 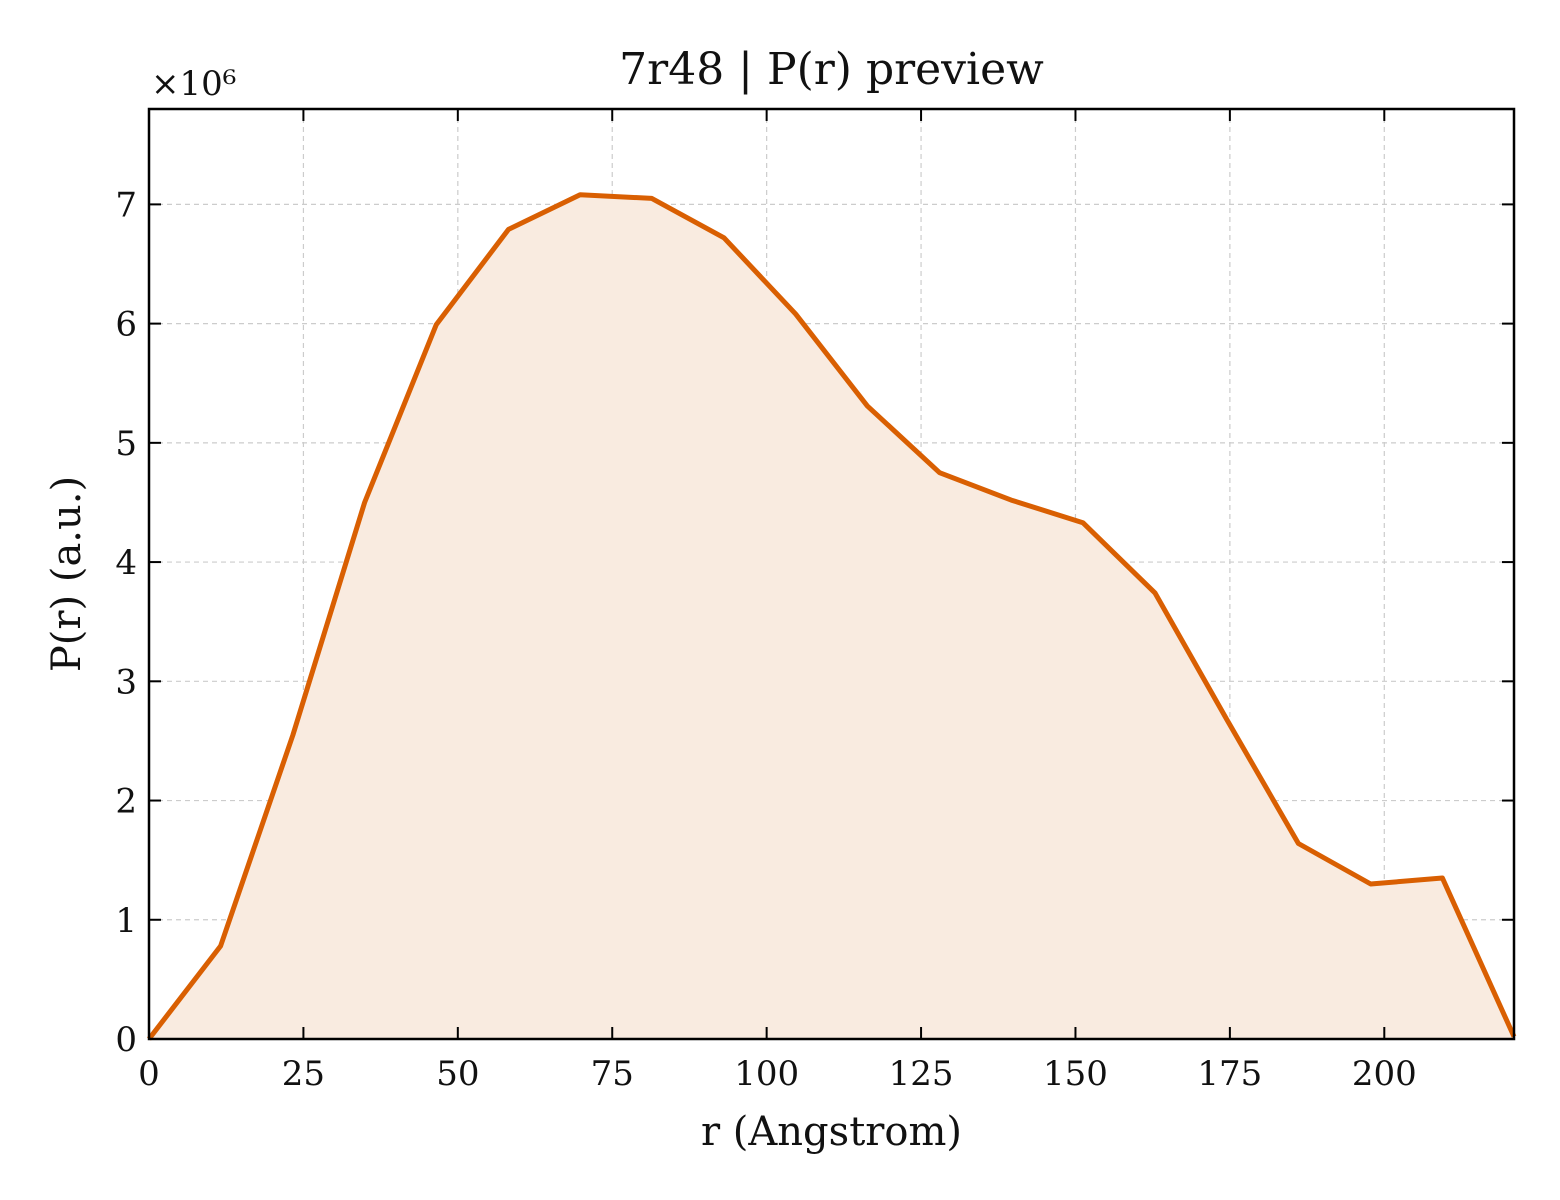 I want to click on y-tick-label-7: 7, so click(x=126, y=205).